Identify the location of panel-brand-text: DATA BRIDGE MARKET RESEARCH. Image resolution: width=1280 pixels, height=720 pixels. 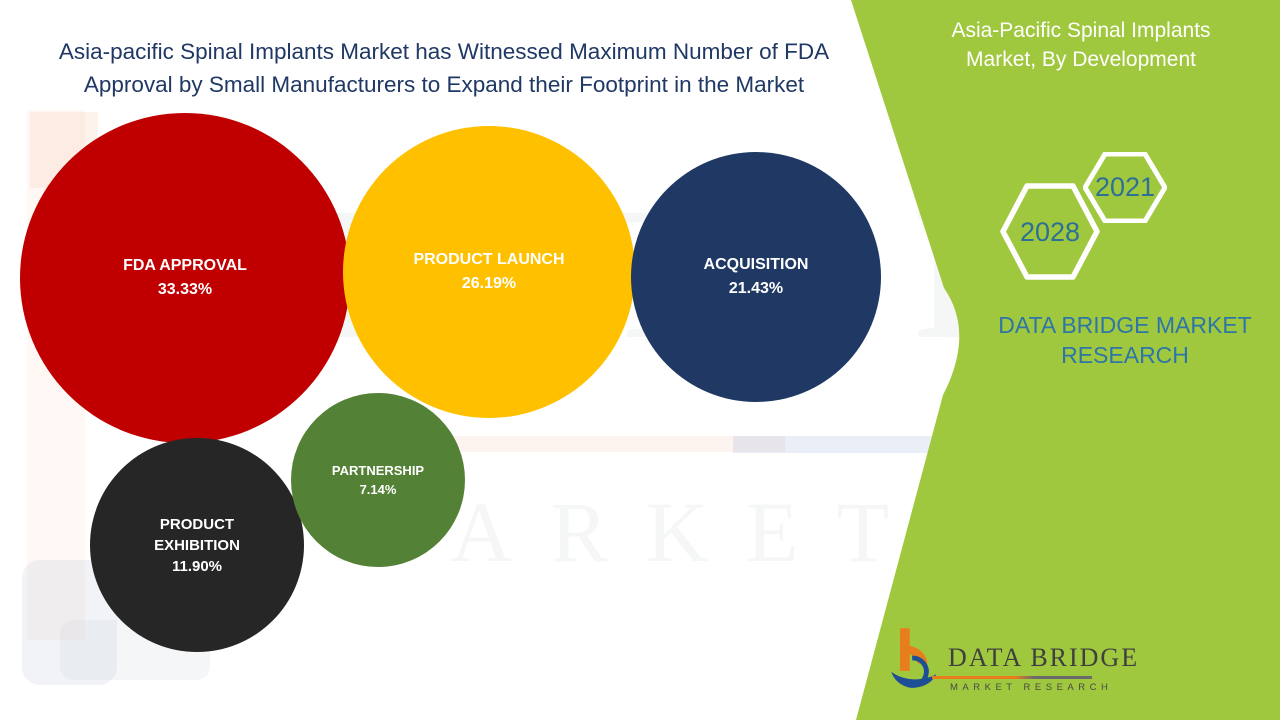
(1112, 340).